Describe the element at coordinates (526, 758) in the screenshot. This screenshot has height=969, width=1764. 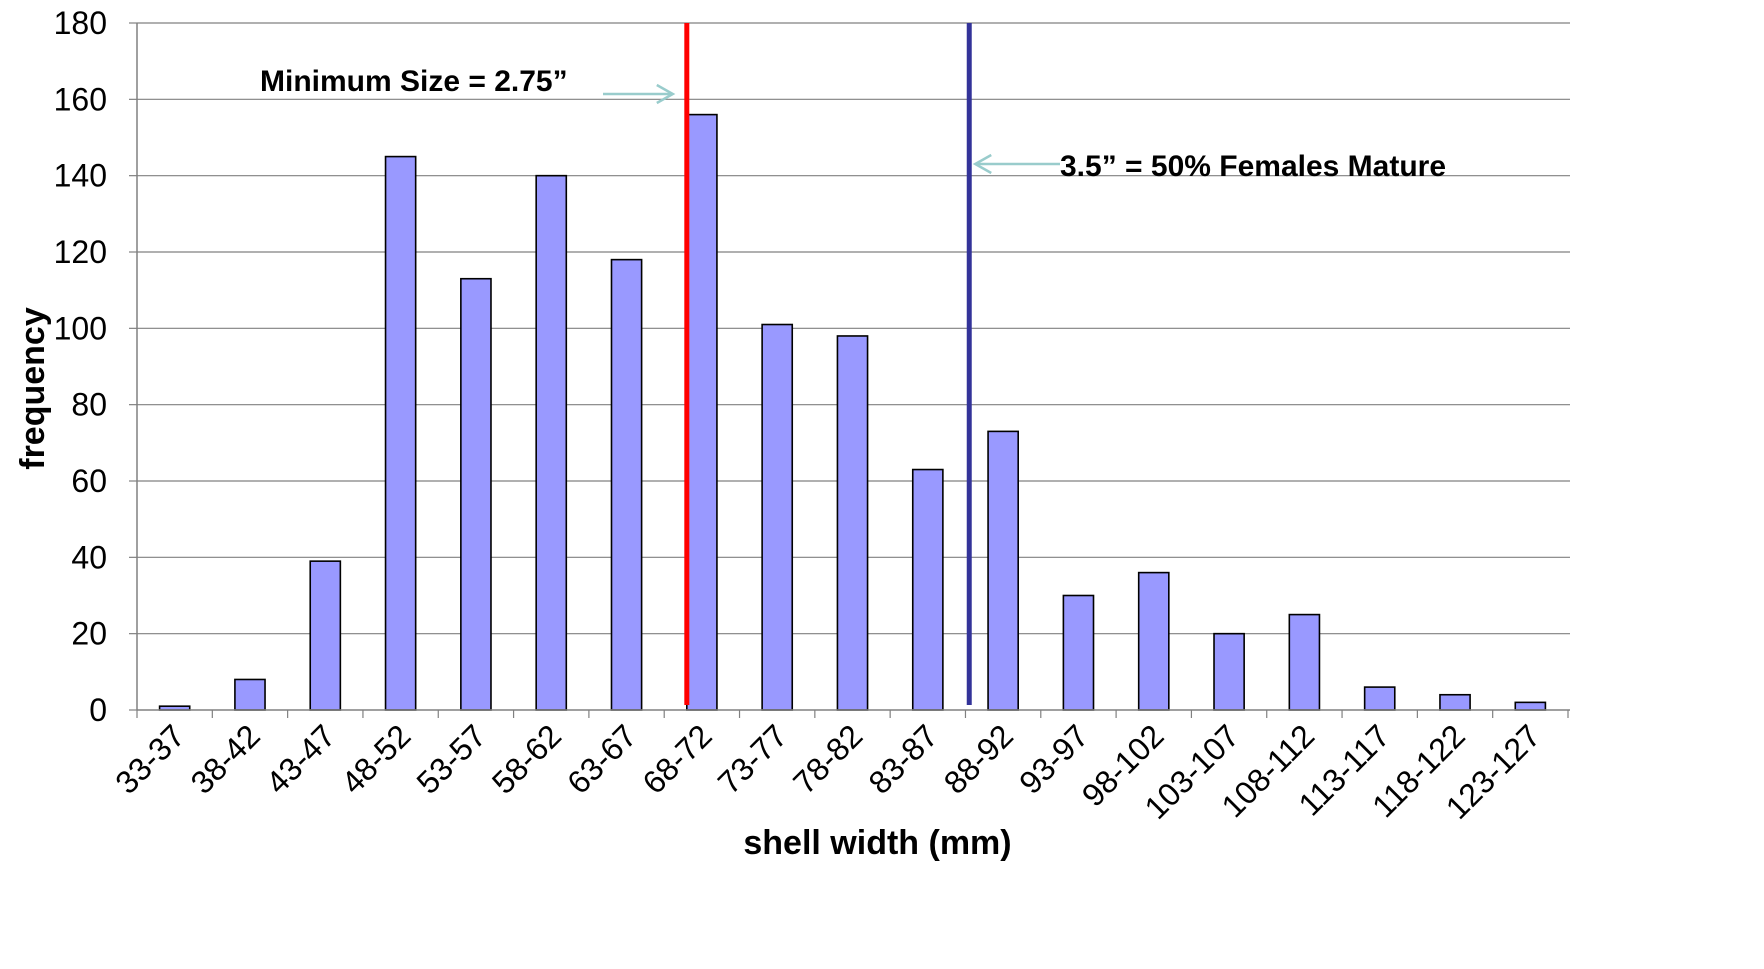
I see `x-tick-label: 58-62` at that location.